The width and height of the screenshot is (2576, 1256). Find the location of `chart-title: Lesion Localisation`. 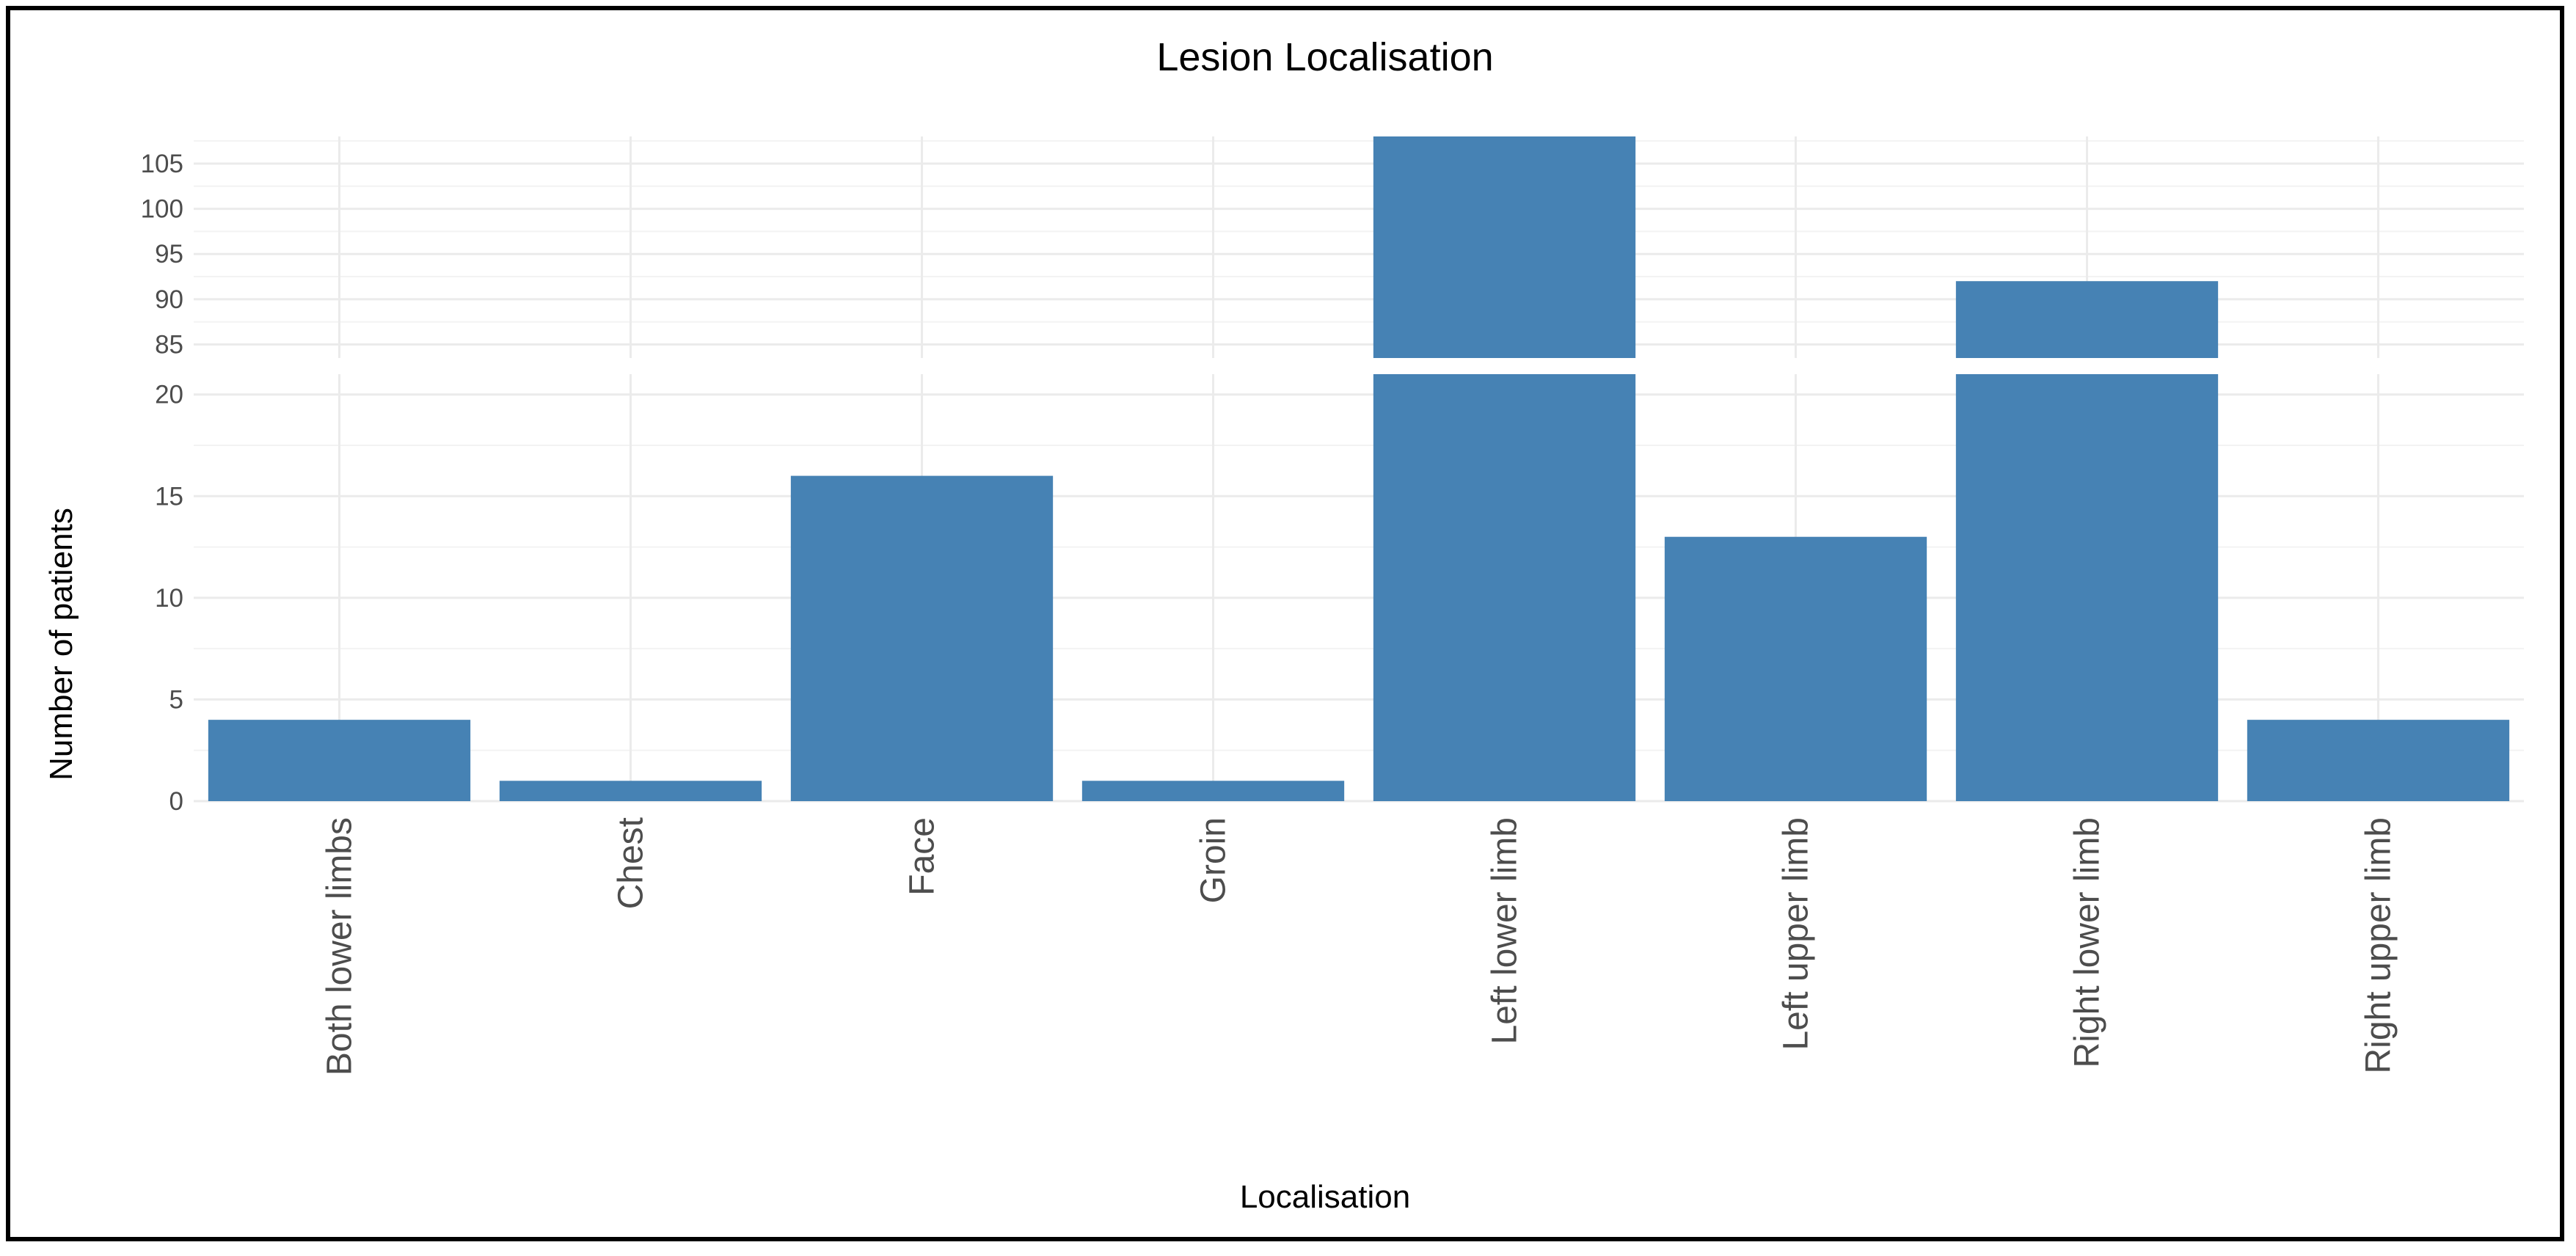

chart-title: Lesion Localisation is located at coordinates (1325, 57).